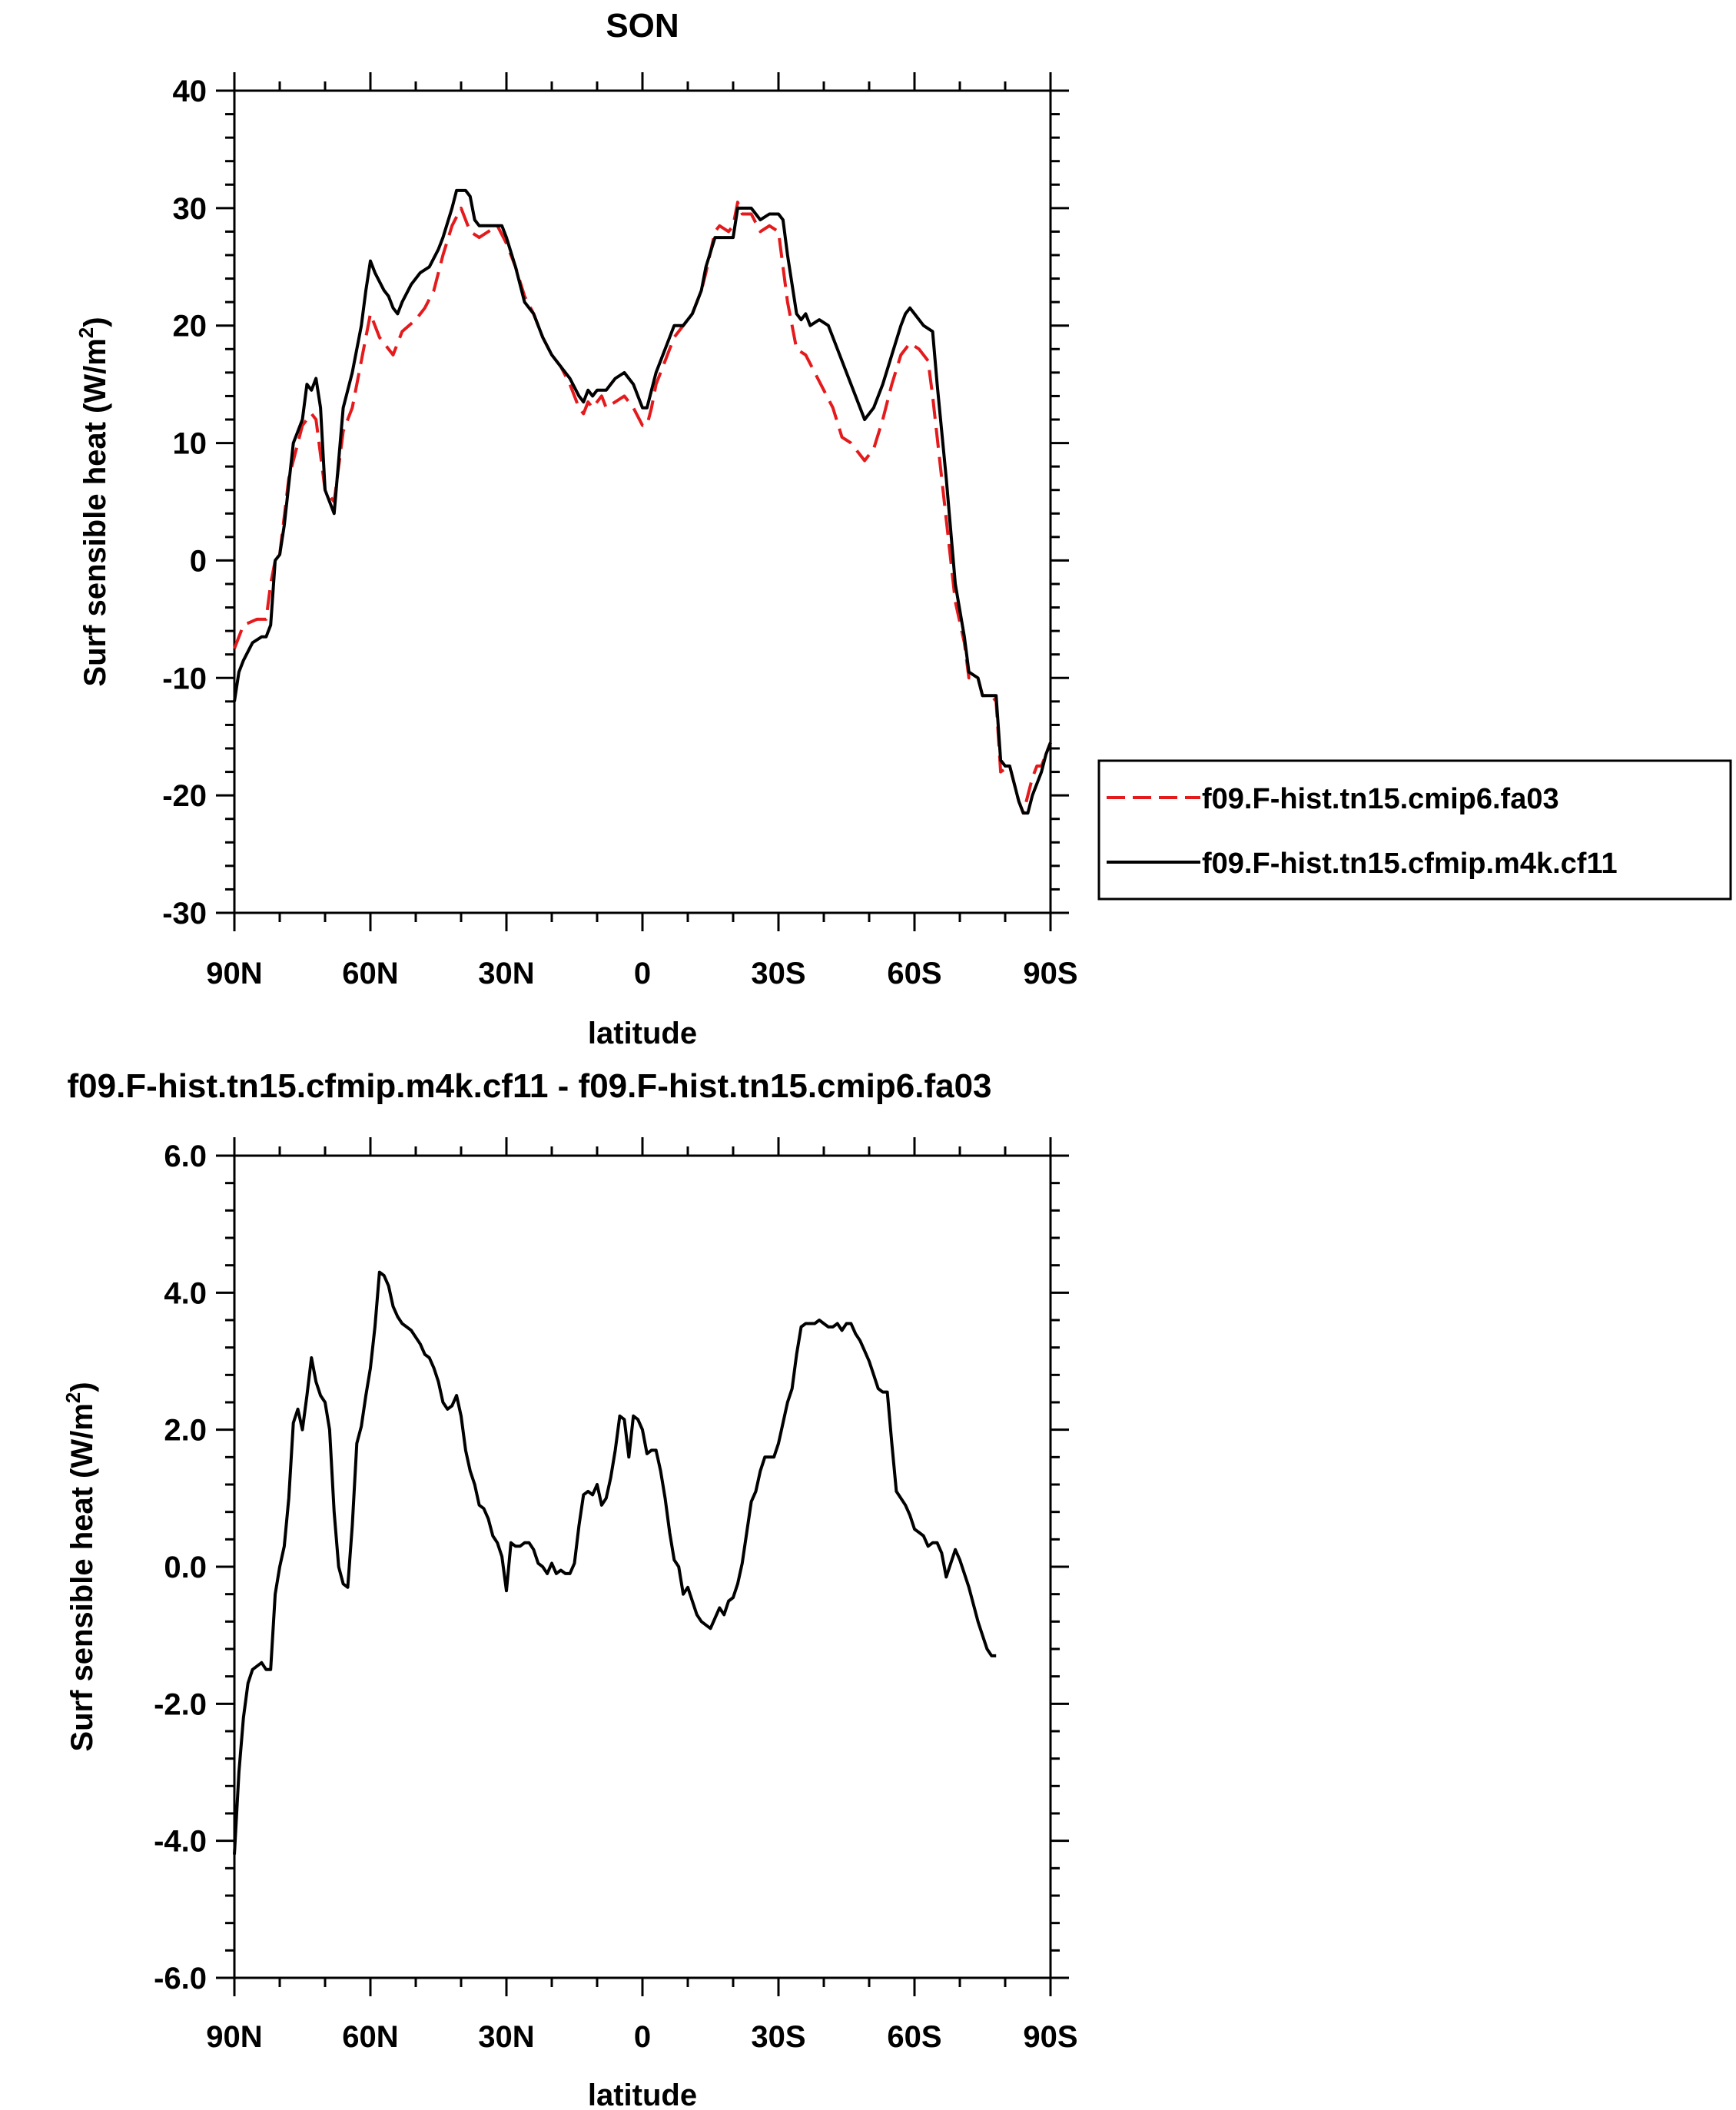 The width and height of the screenshot is (1736, 2110). What do you see at coordinates (186, 1156) in the screenshot?
I see `y-tick-label: 6.0` at bounding box center [186, 1156].